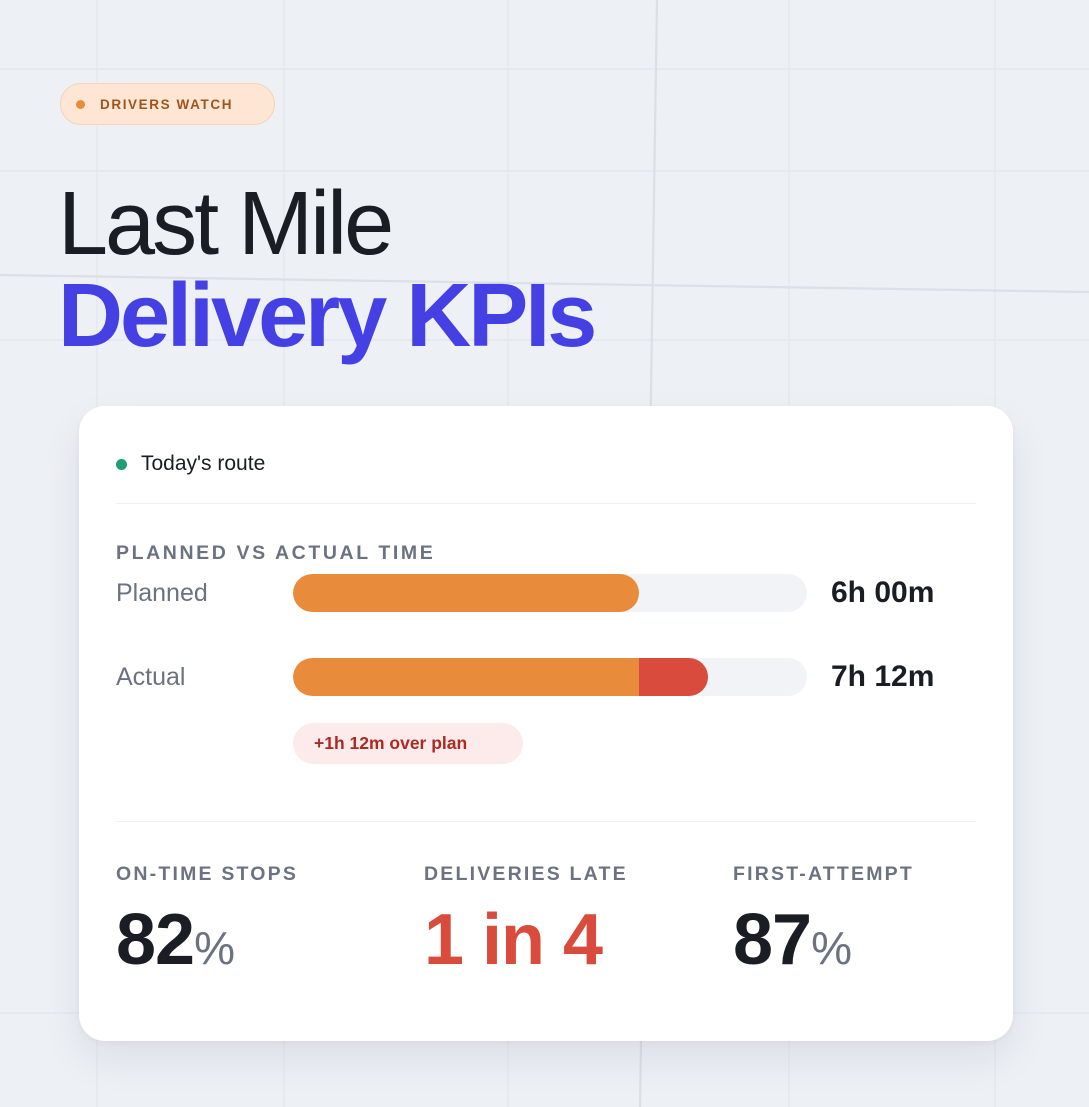 The height and width of the screenshot is (1107, 1089). I want to click on stat-deliveries-late: DELIVERIES LATE 1 in 4, so click(526, 921).